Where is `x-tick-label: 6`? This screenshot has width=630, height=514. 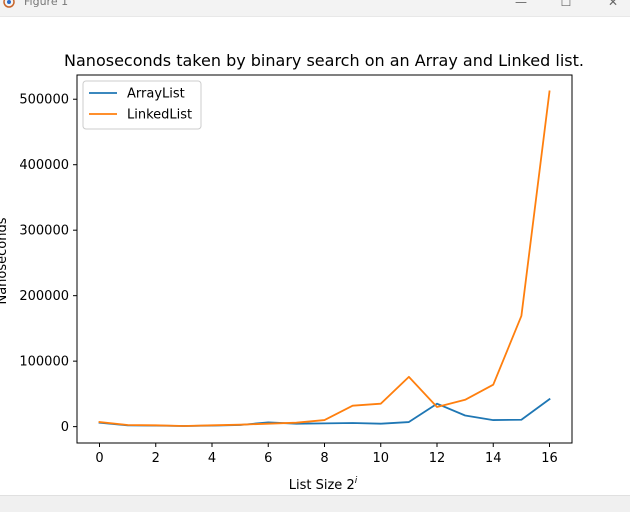
x-tick-label: 6 is located at coordinates (268, 458).